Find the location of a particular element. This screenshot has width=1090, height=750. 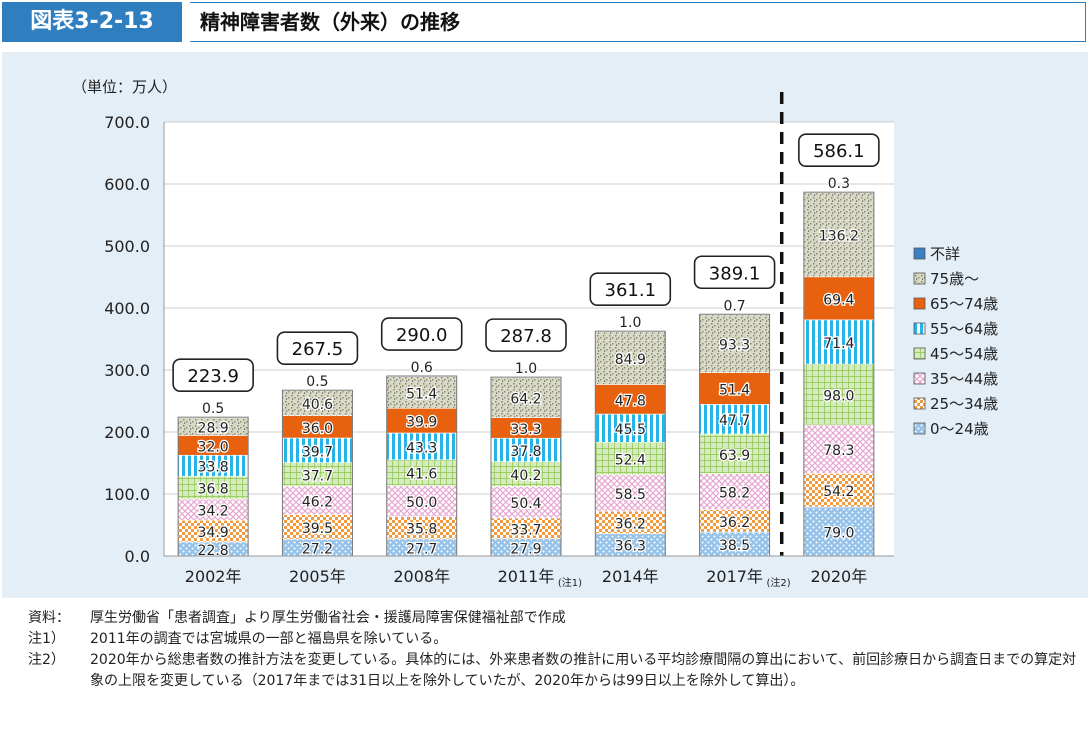

value-label: 69.4 is located at coordinates (838, 300).